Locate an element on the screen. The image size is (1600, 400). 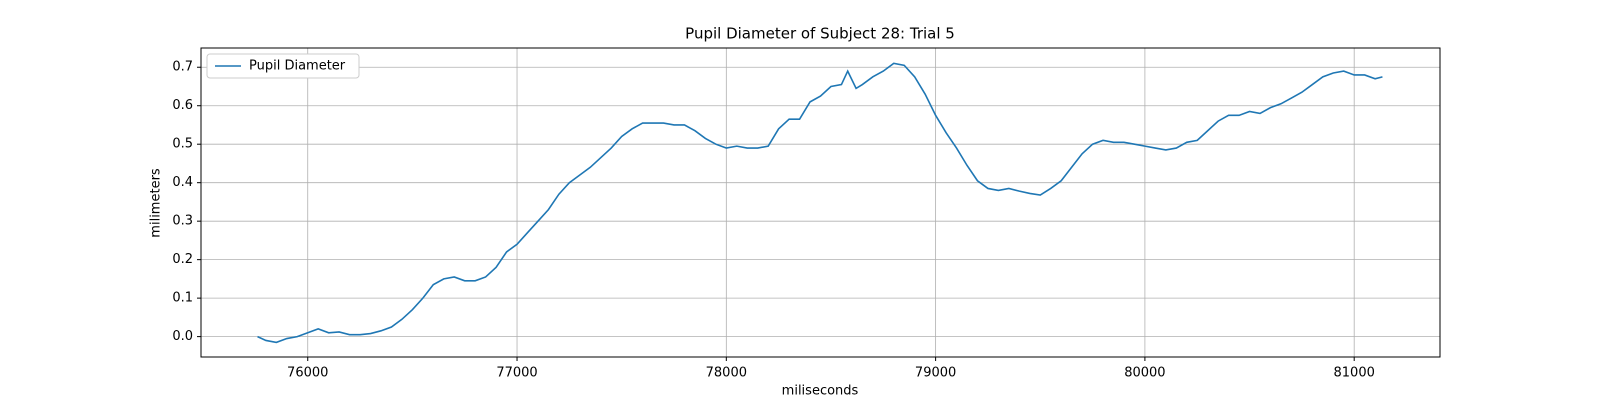
y-tick-label: 0.3 is located at coordinates (182, 221).